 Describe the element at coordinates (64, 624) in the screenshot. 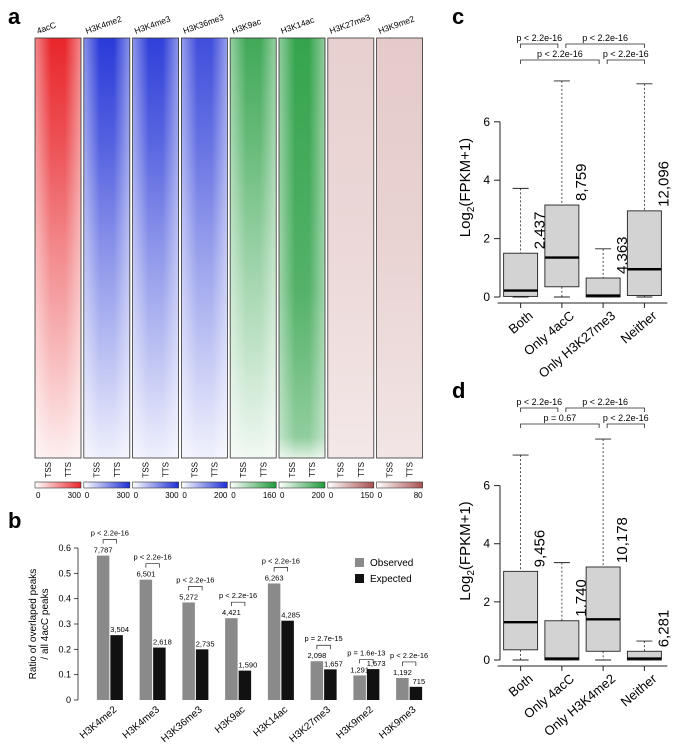

I see `y-tick-label: 0.3` at that location.